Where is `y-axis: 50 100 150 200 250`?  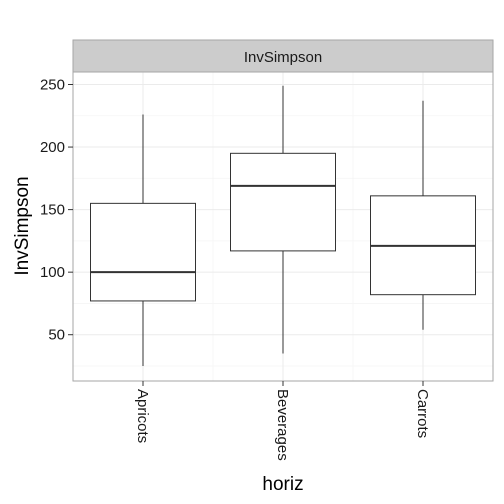 y-axis: 50 100 150 200 250 is located at coordinates (56, 210).